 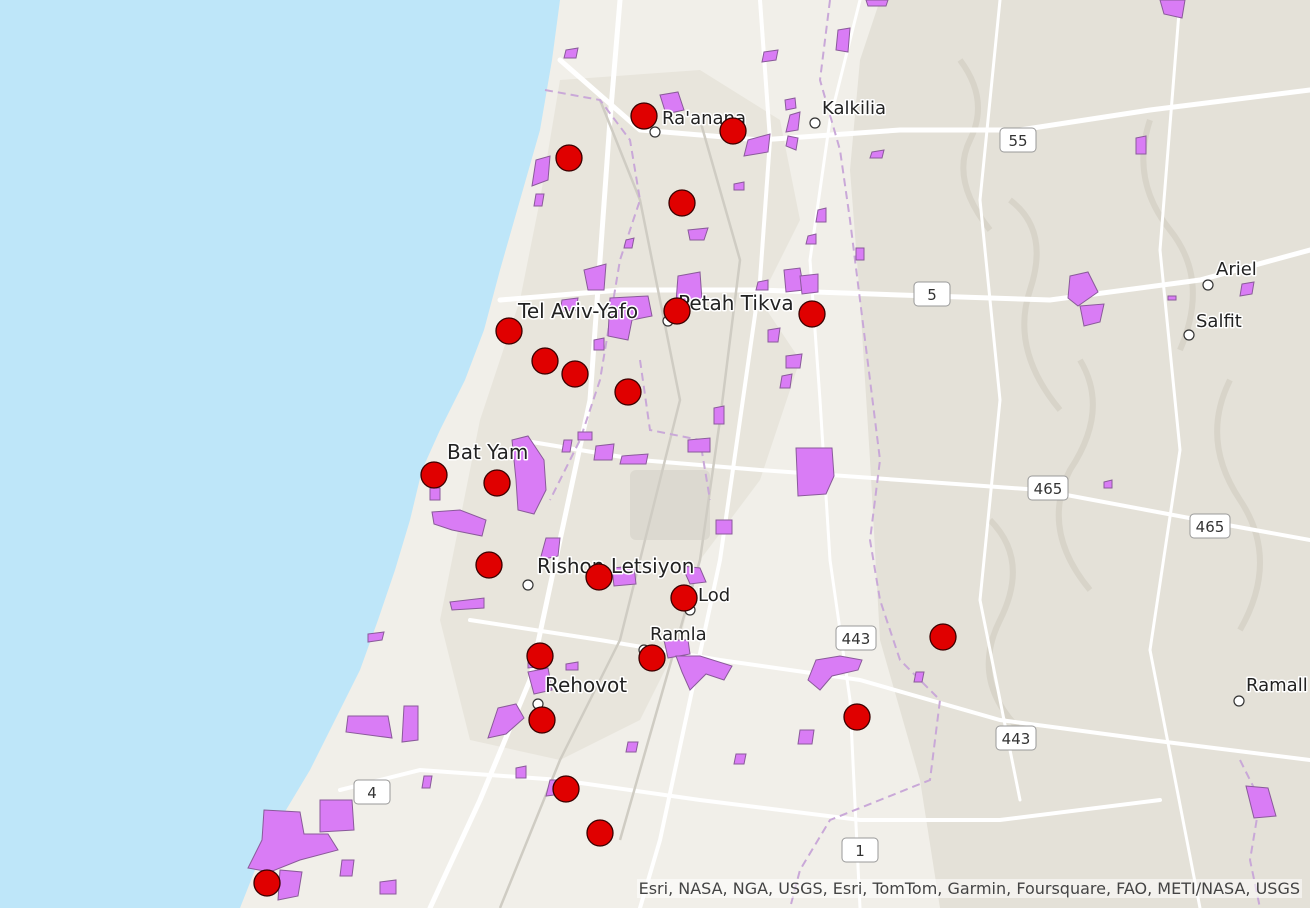 I want to click on route-shield: 5, so click(x=932, y=294).